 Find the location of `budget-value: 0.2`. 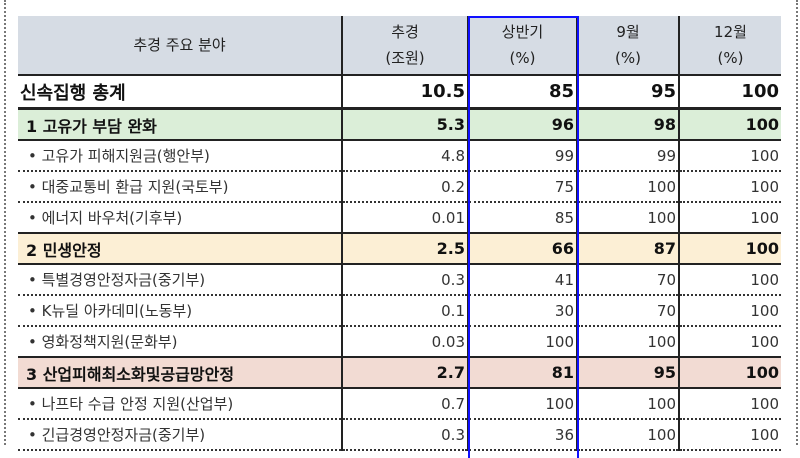

budget-value: 0.2 is located at coordinates (405, 187).